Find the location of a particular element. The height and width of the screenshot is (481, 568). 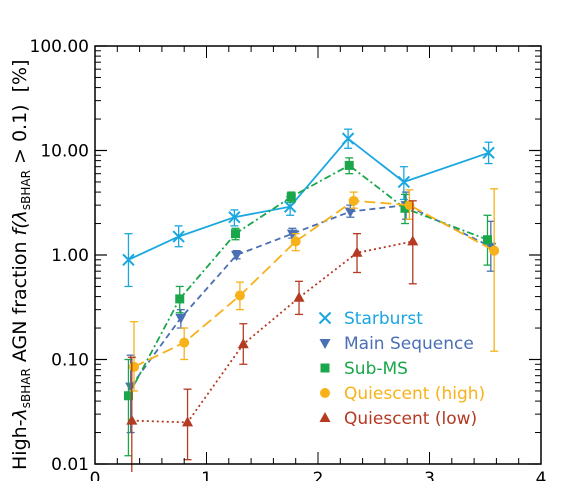

x-tick-label: 1 is located at coordinates (206, 475).